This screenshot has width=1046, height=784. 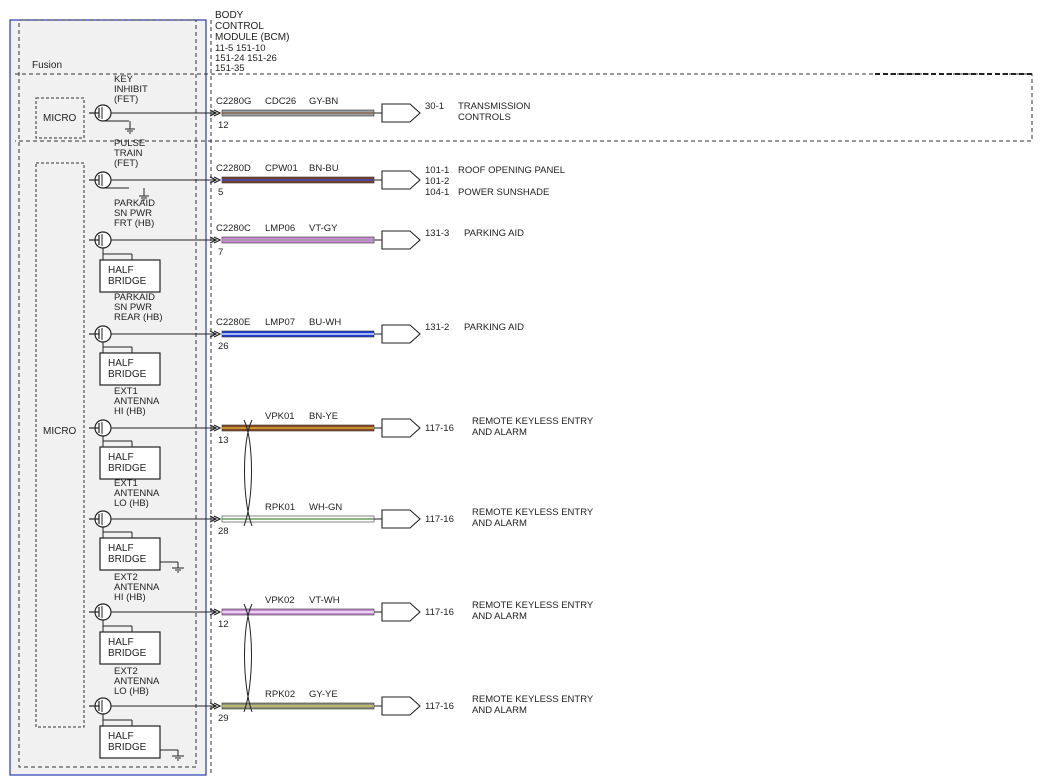 What do you see at coordinates (437, 327) in the screenshot?
I see `circuit-4-destination-ref: 131-2` at bounding box center [437, 327].